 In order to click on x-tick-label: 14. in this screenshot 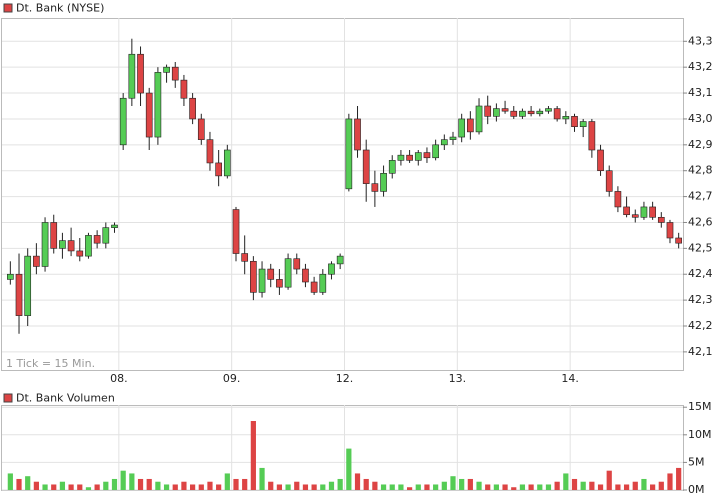, I will do `click(570, 378)`.